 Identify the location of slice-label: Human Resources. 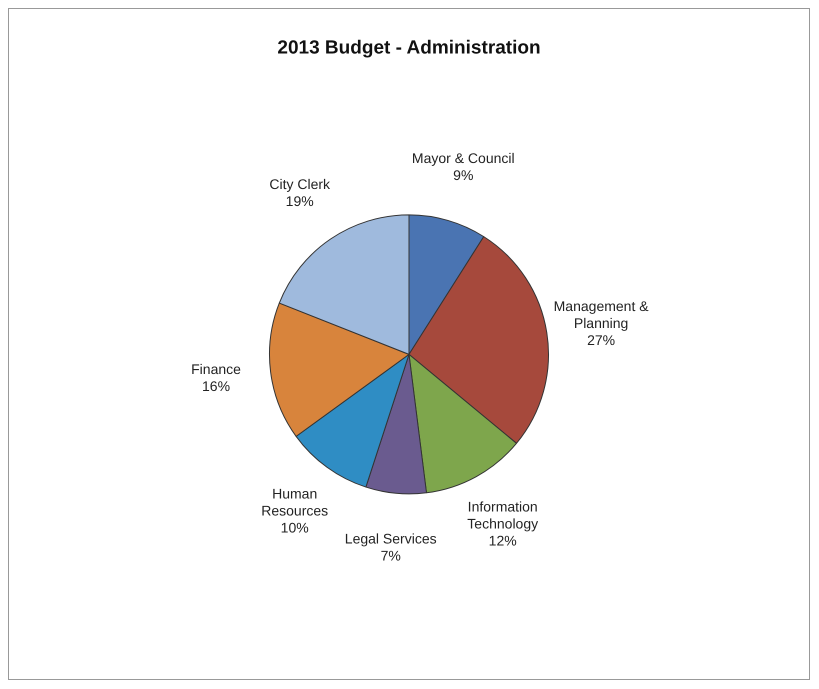
(294, 502).